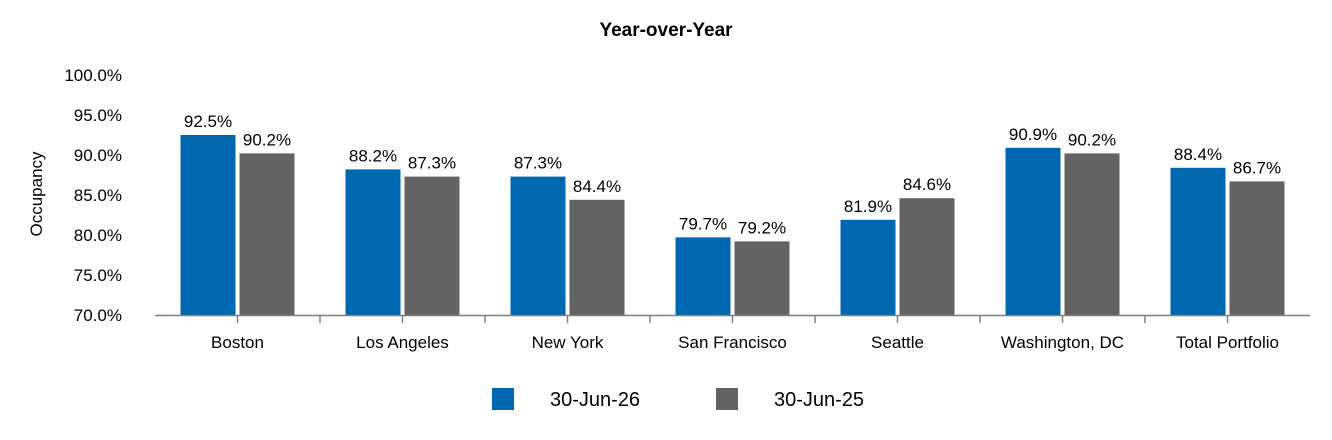 Image resolution: width=1332 pixels, height=440 pixels. I want to click on x-tick-label: New York, so click(568, 342).